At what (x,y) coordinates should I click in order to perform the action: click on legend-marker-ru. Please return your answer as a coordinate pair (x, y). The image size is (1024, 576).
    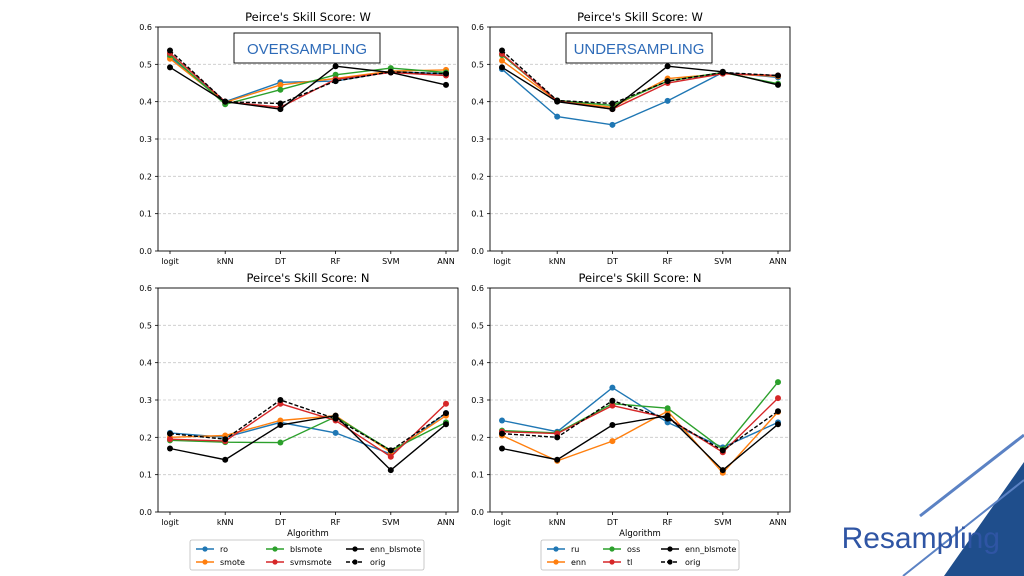
    Looking at the image, I should click on (556, 549).